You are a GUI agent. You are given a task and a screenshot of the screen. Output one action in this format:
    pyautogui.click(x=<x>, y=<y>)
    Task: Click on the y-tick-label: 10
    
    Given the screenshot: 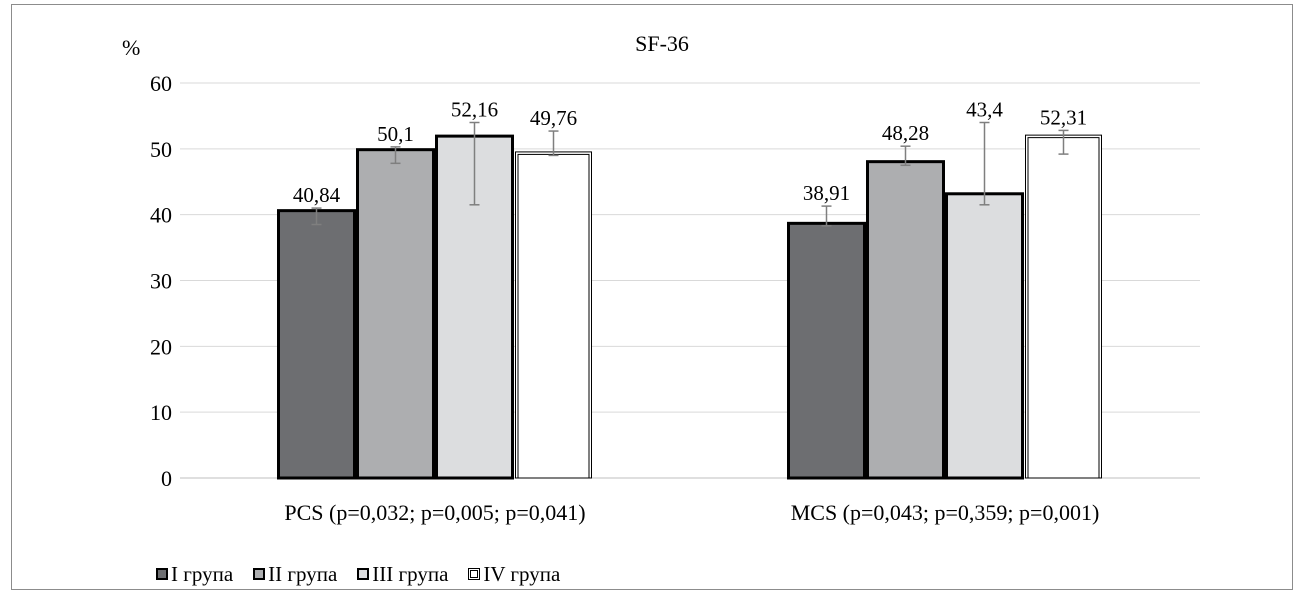 What is the action you would take?
    pyautogui.click(x=161, y=412)
    